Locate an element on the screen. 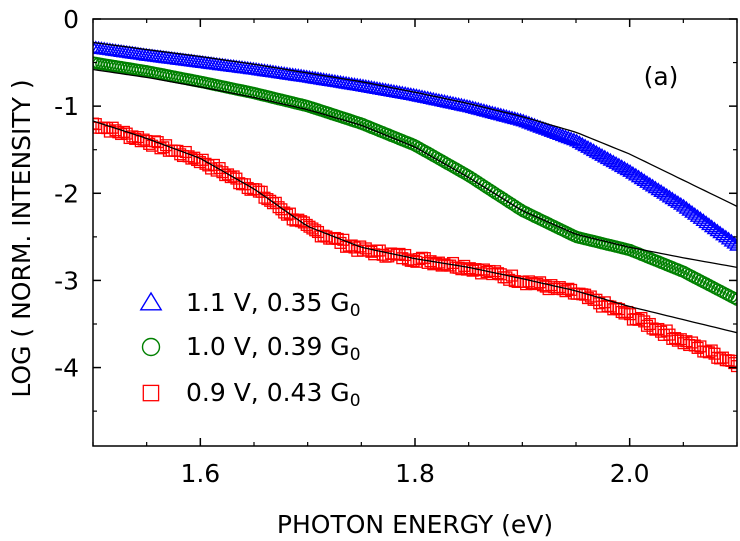  y-tick-label: -3 is located at coordinates (66, 280).